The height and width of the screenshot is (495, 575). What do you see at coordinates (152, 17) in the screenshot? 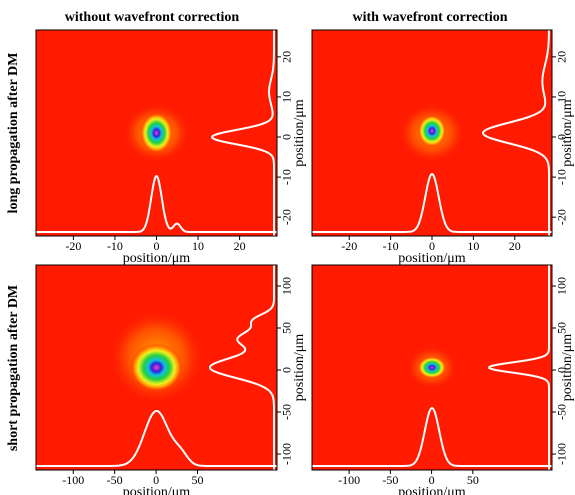
I see `column-title: without wavefront correction` at bounding box center [152, 17].